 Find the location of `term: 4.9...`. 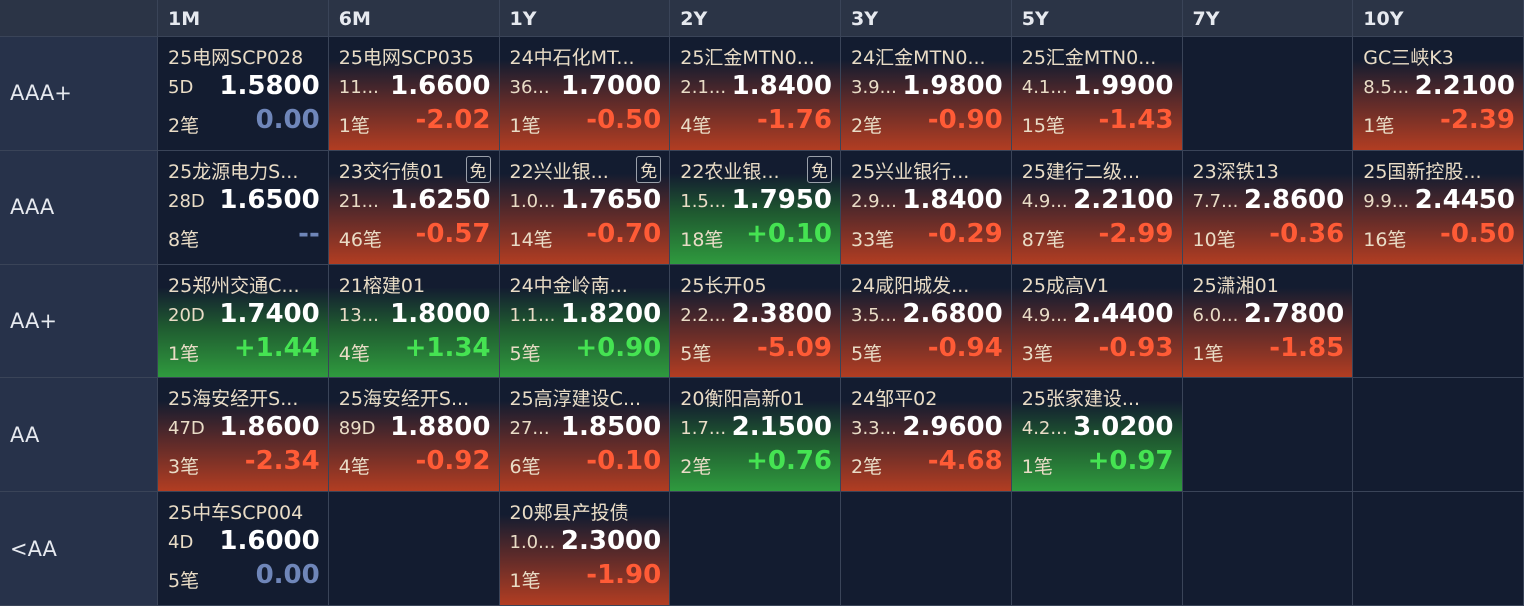

term: 4.9... is located at coordinates (1044, 315).